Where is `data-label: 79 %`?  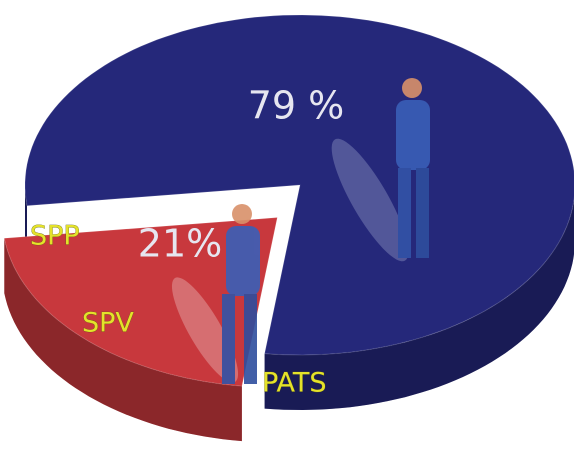
data-label: 79 % is located at coordinates (296, 106).